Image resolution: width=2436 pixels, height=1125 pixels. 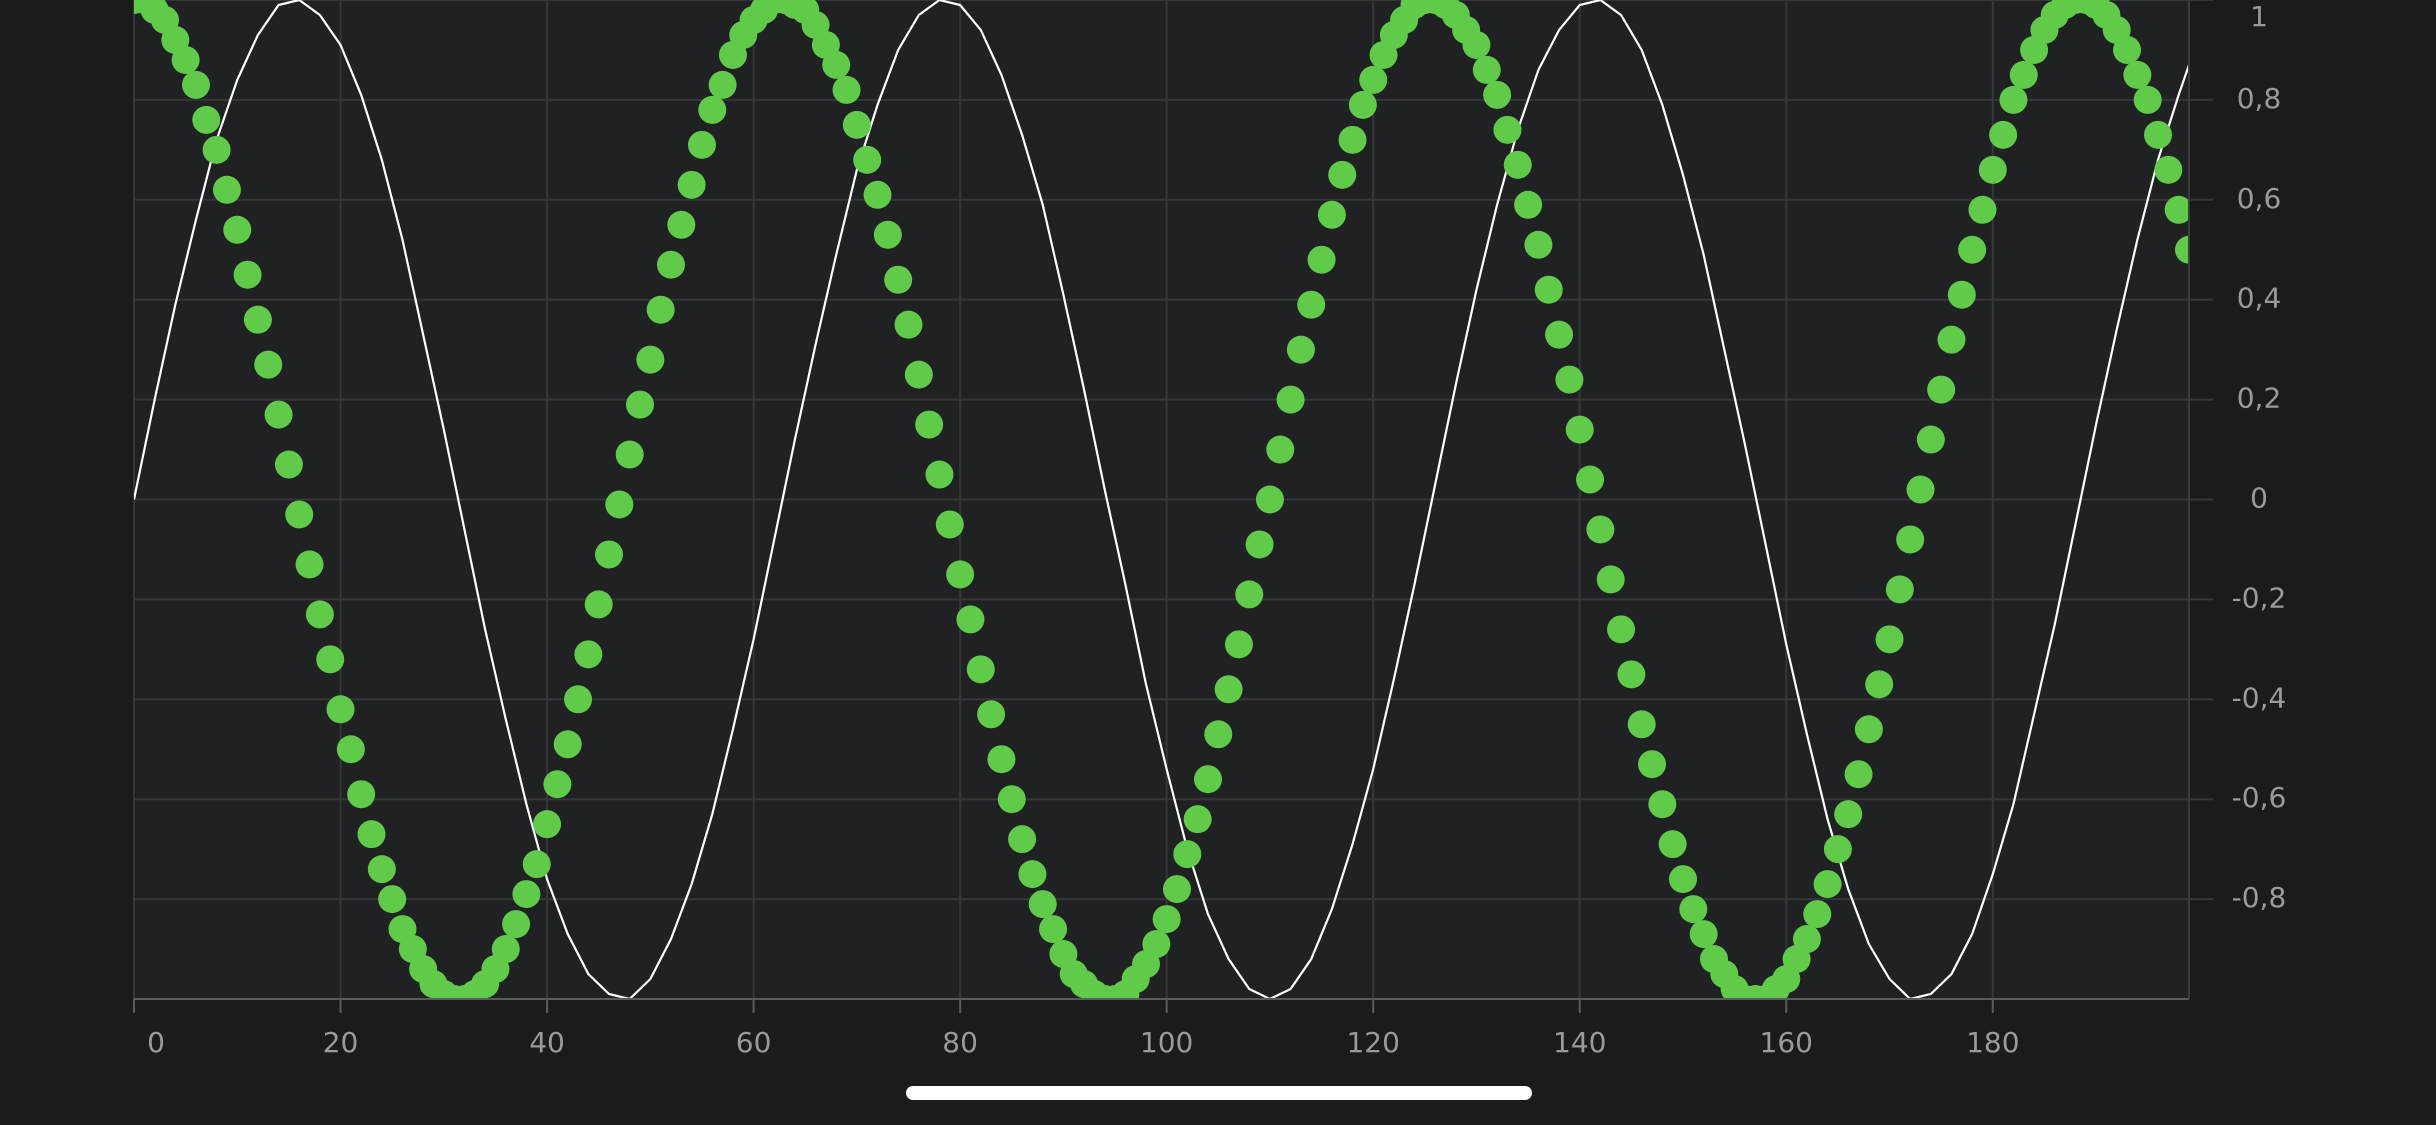 I want to click on y-tick-label: 0, so click(x=2259, y=498).